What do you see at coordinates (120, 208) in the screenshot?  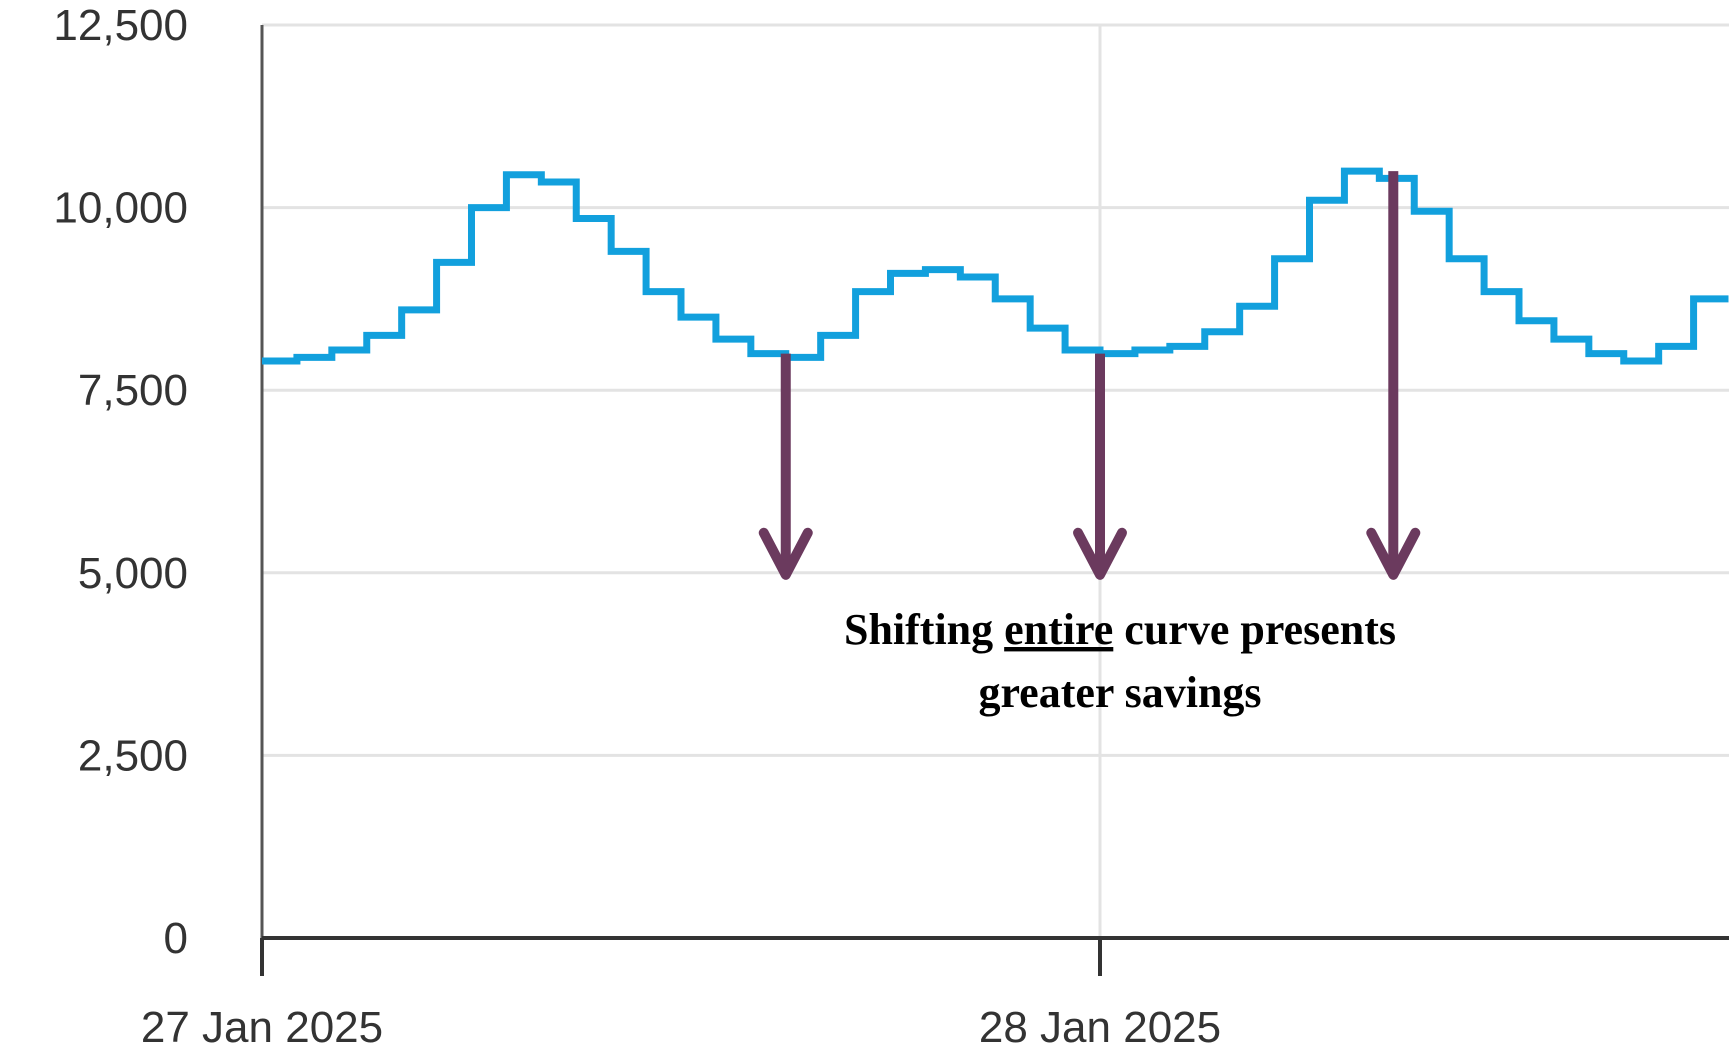 I see `y-tick-label: 10,000` at bounding box center [120, 208].